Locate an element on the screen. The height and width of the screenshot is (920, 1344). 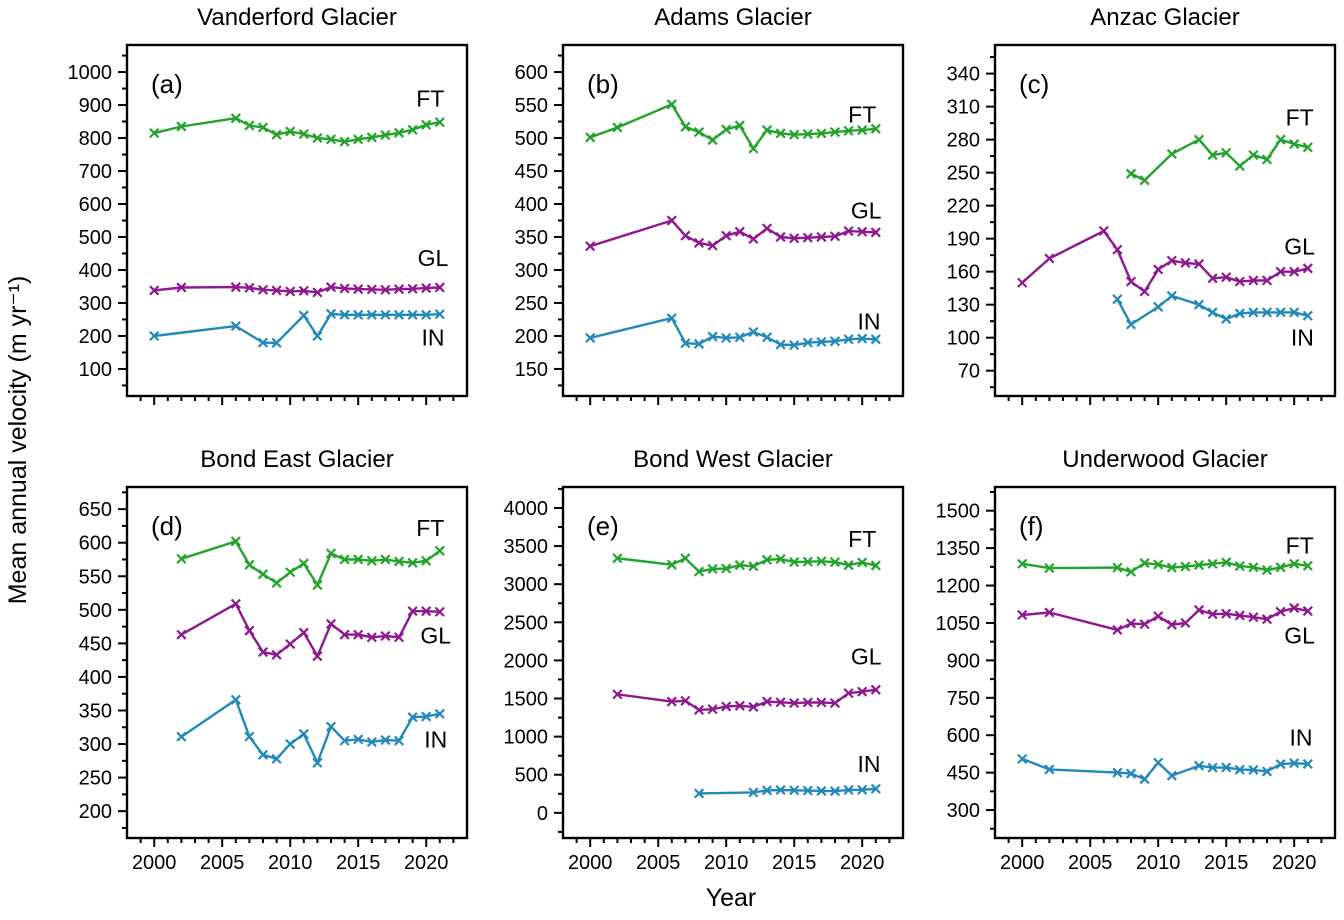
y-tick-label: 1350 is located at coordinates (958, 549).